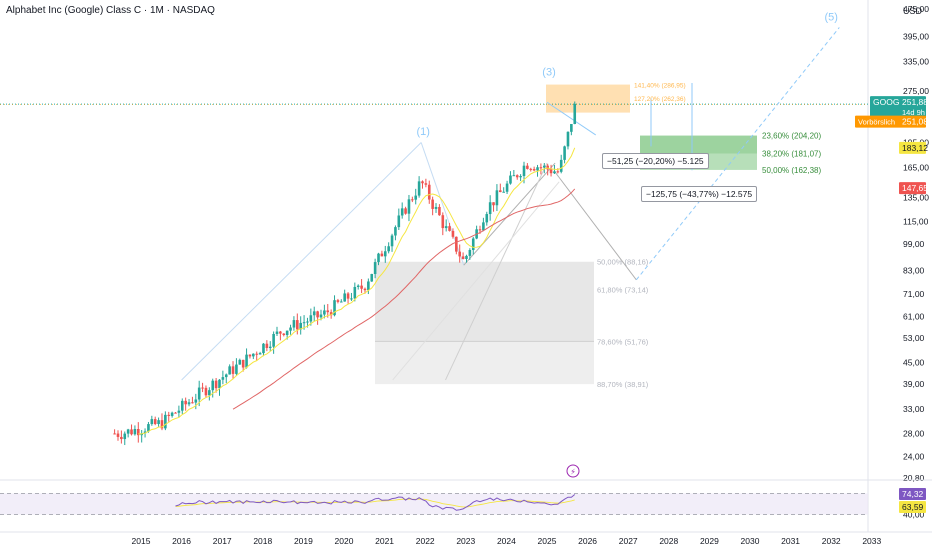  I want to click on extension-zone, so click(588, 98).